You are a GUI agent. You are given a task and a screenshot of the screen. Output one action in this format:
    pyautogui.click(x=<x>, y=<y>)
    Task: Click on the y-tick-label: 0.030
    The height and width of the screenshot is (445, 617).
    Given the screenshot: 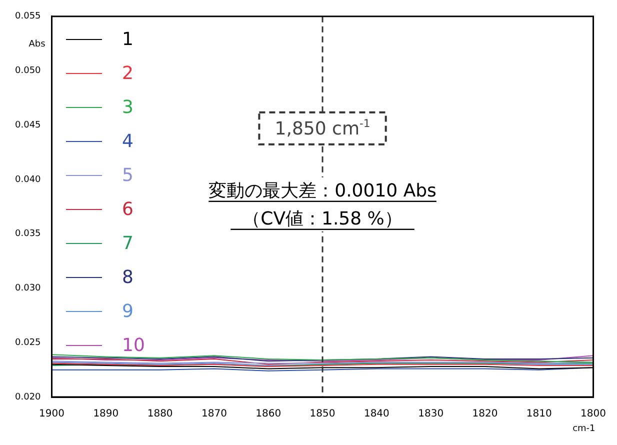 What is the action you would take?
    pyautogui.click(x=28, y=289)
    